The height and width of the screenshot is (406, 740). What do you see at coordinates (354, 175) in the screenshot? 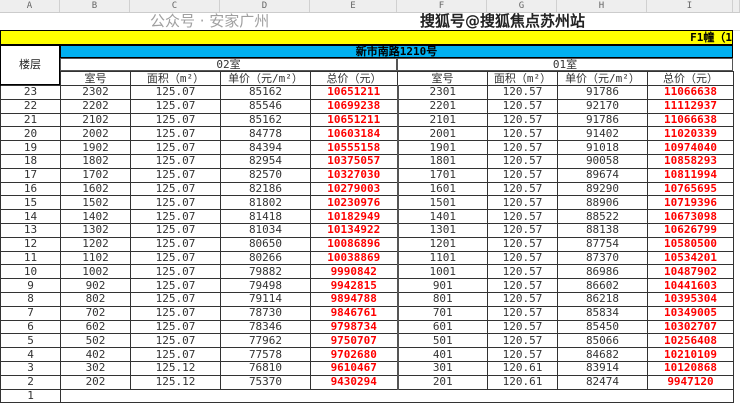
I see `total-price-cell: 10327030` at bounding box center [354, 175].